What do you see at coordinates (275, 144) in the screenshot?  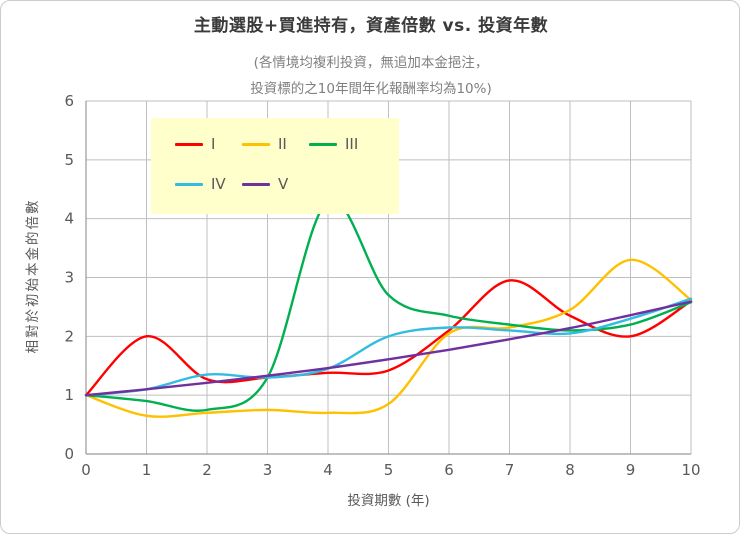 I see `legend-item-II: II` at bounding box center [275, 144].